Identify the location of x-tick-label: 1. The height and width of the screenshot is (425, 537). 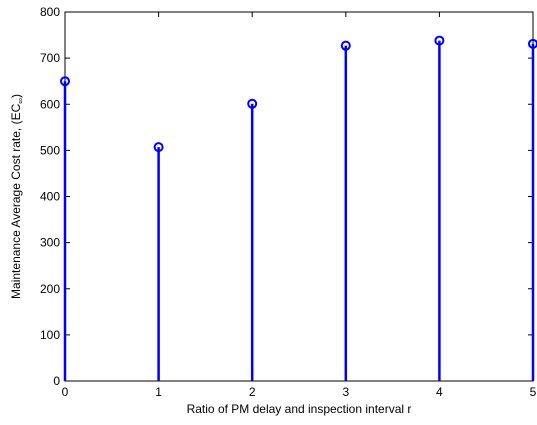
(158, 392).